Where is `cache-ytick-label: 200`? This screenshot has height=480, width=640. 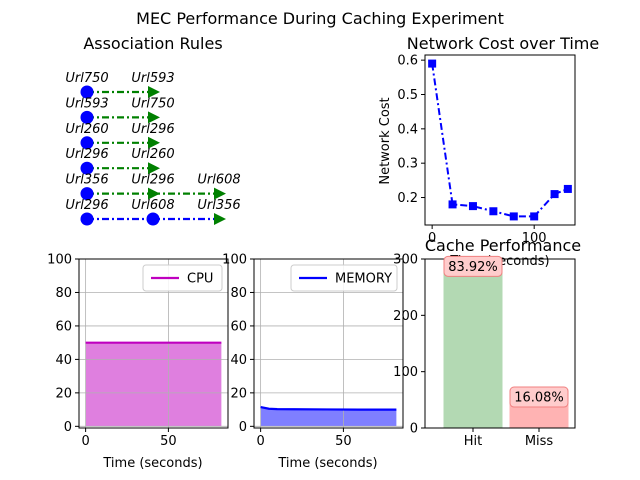
cache-ytick-label: 200 is located at coordinates (405, 316).